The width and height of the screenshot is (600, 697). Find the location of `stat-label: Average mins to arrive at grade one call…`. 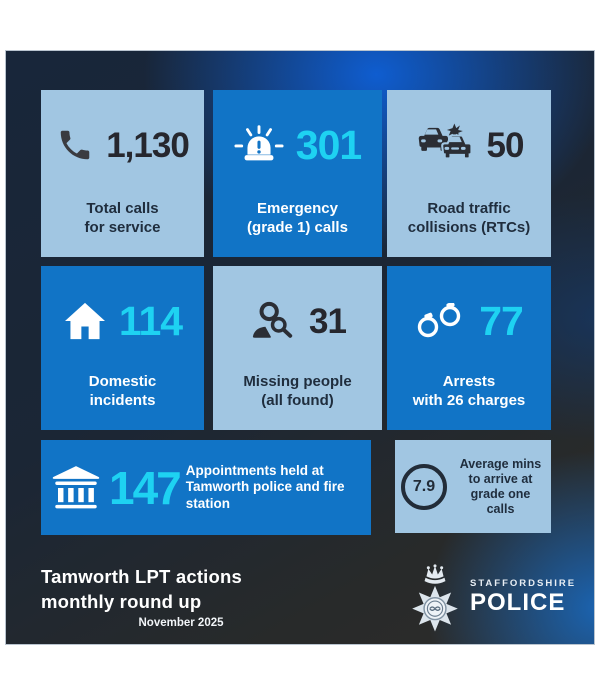

stat-label: Average mins to arrive at grade one call… is located at coordinates (500, 486).